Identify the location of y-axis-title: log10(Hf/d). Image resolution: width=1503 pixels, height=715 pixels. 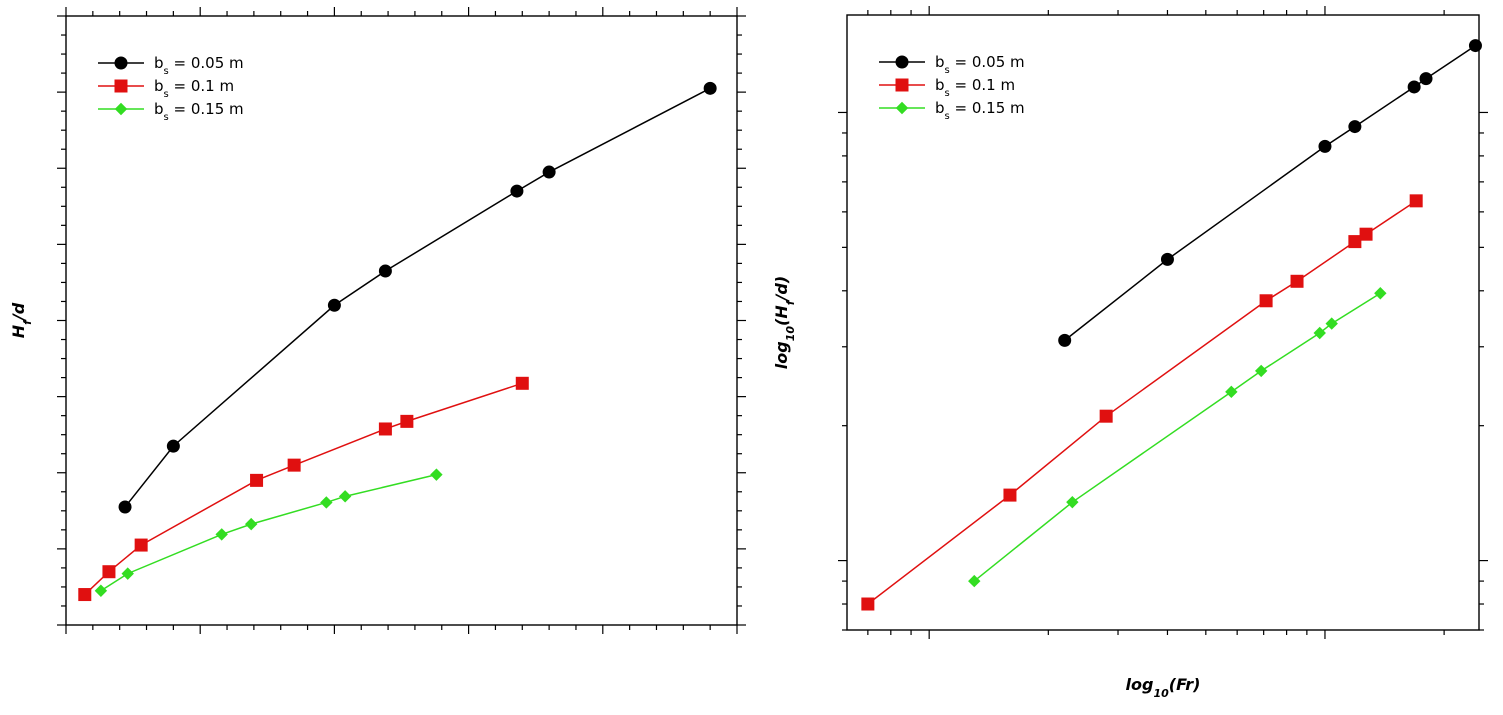
(784, 322).